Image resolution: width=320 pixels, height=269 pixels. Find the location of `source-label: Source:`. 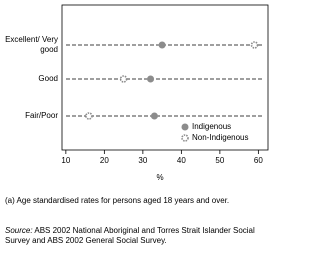

source-label: Source: is located at coordinates (19, 230).